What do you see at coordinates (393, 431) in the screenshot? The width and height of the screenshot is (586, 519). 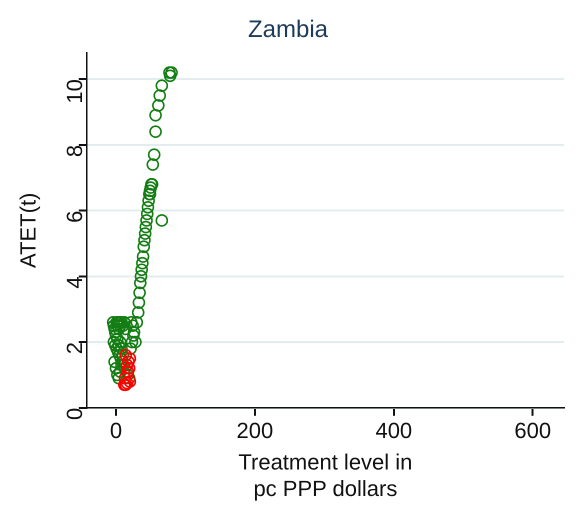 I see `x-tick-label: 400` at bounding box center [393, 431].